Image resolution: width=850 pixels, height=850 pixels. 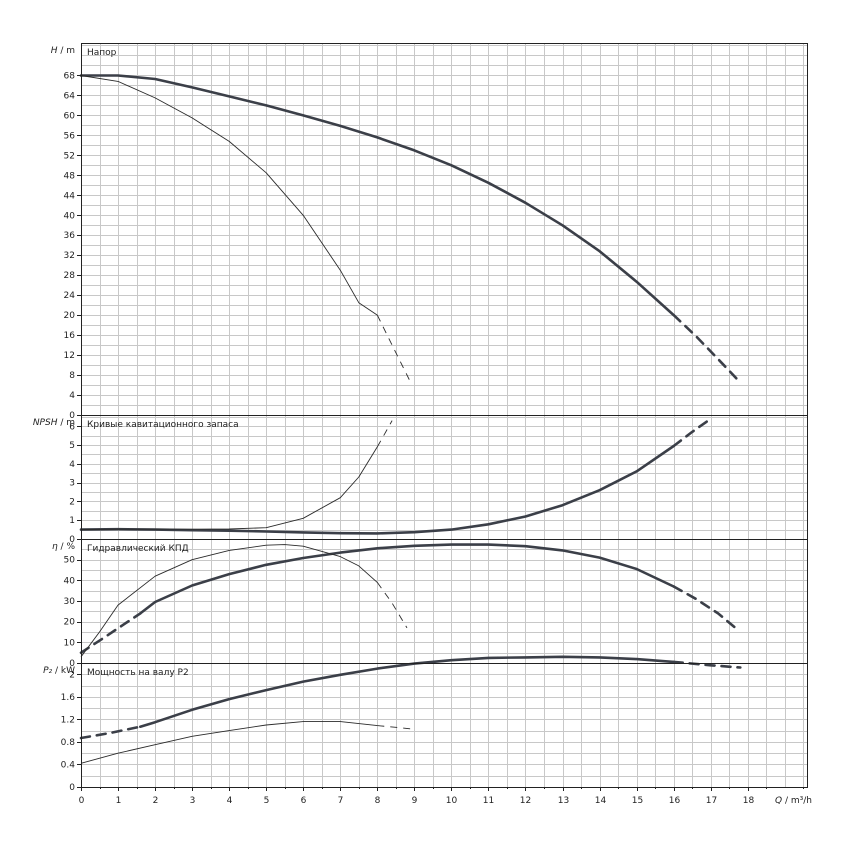 I want to click on series-line-power-thick, so click(x=407, y=691).